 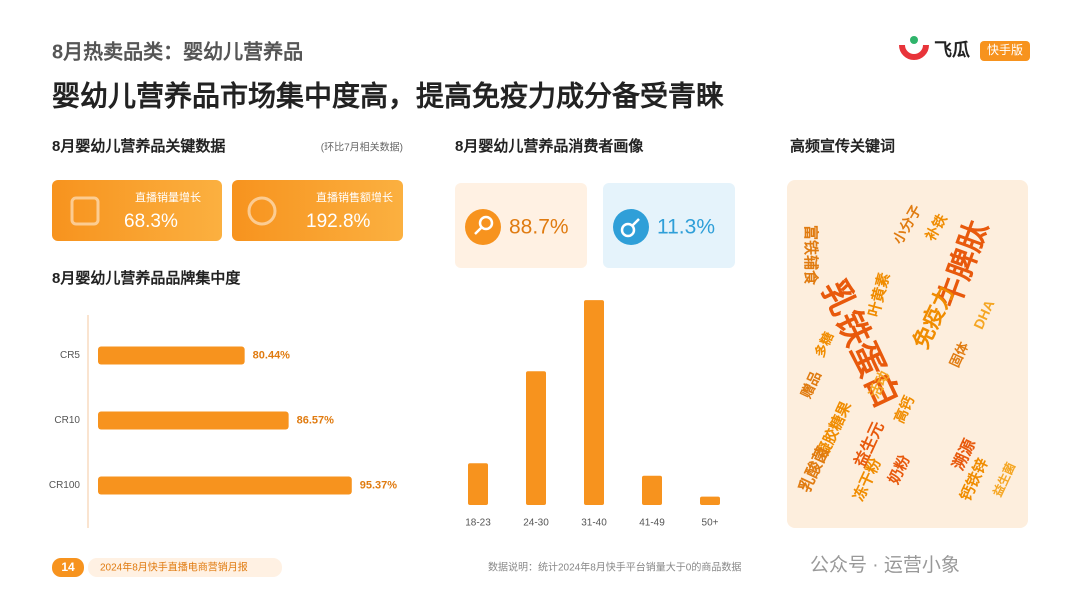 What do you see at coordinates (168, 197) in the screenshot?
I see `kpi-label: 直播销量增长` at bounding box center [168, 197].